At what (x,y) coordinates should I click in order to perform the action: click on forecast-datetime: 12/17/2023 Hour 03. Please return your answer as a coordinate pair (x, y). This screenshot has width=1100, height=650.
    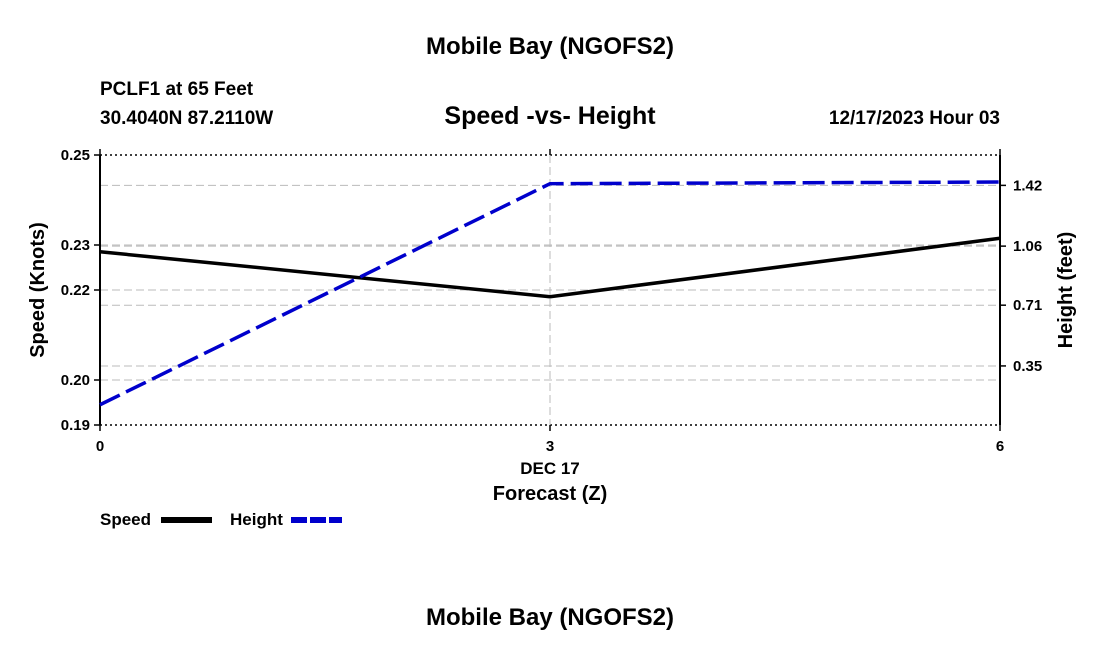
    Looking at the image, I should click on (914, 118).